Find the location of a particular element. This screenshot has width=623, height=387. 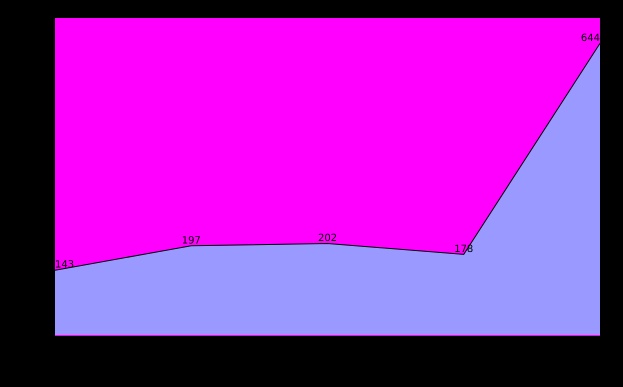

data-label: 644 is located at coordinates (590, 38).